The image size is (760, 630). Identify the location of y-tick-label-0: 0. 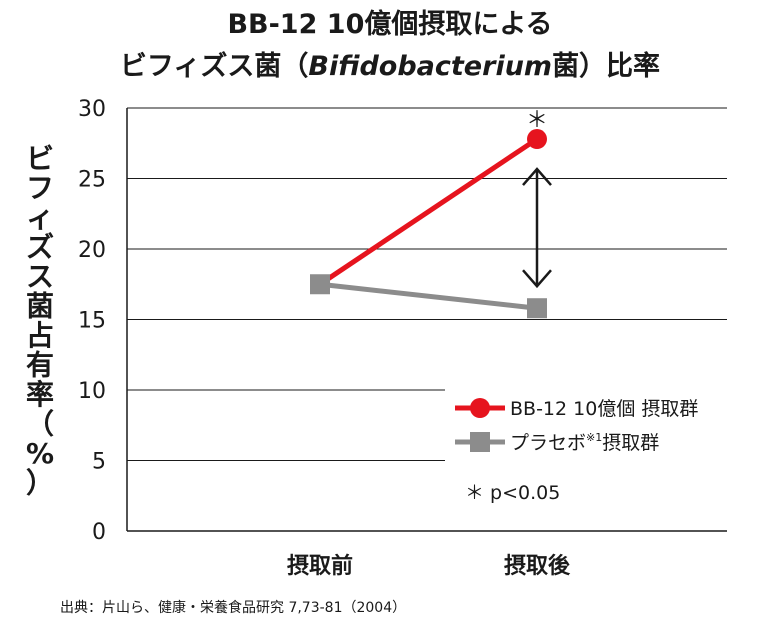
(99, 532).